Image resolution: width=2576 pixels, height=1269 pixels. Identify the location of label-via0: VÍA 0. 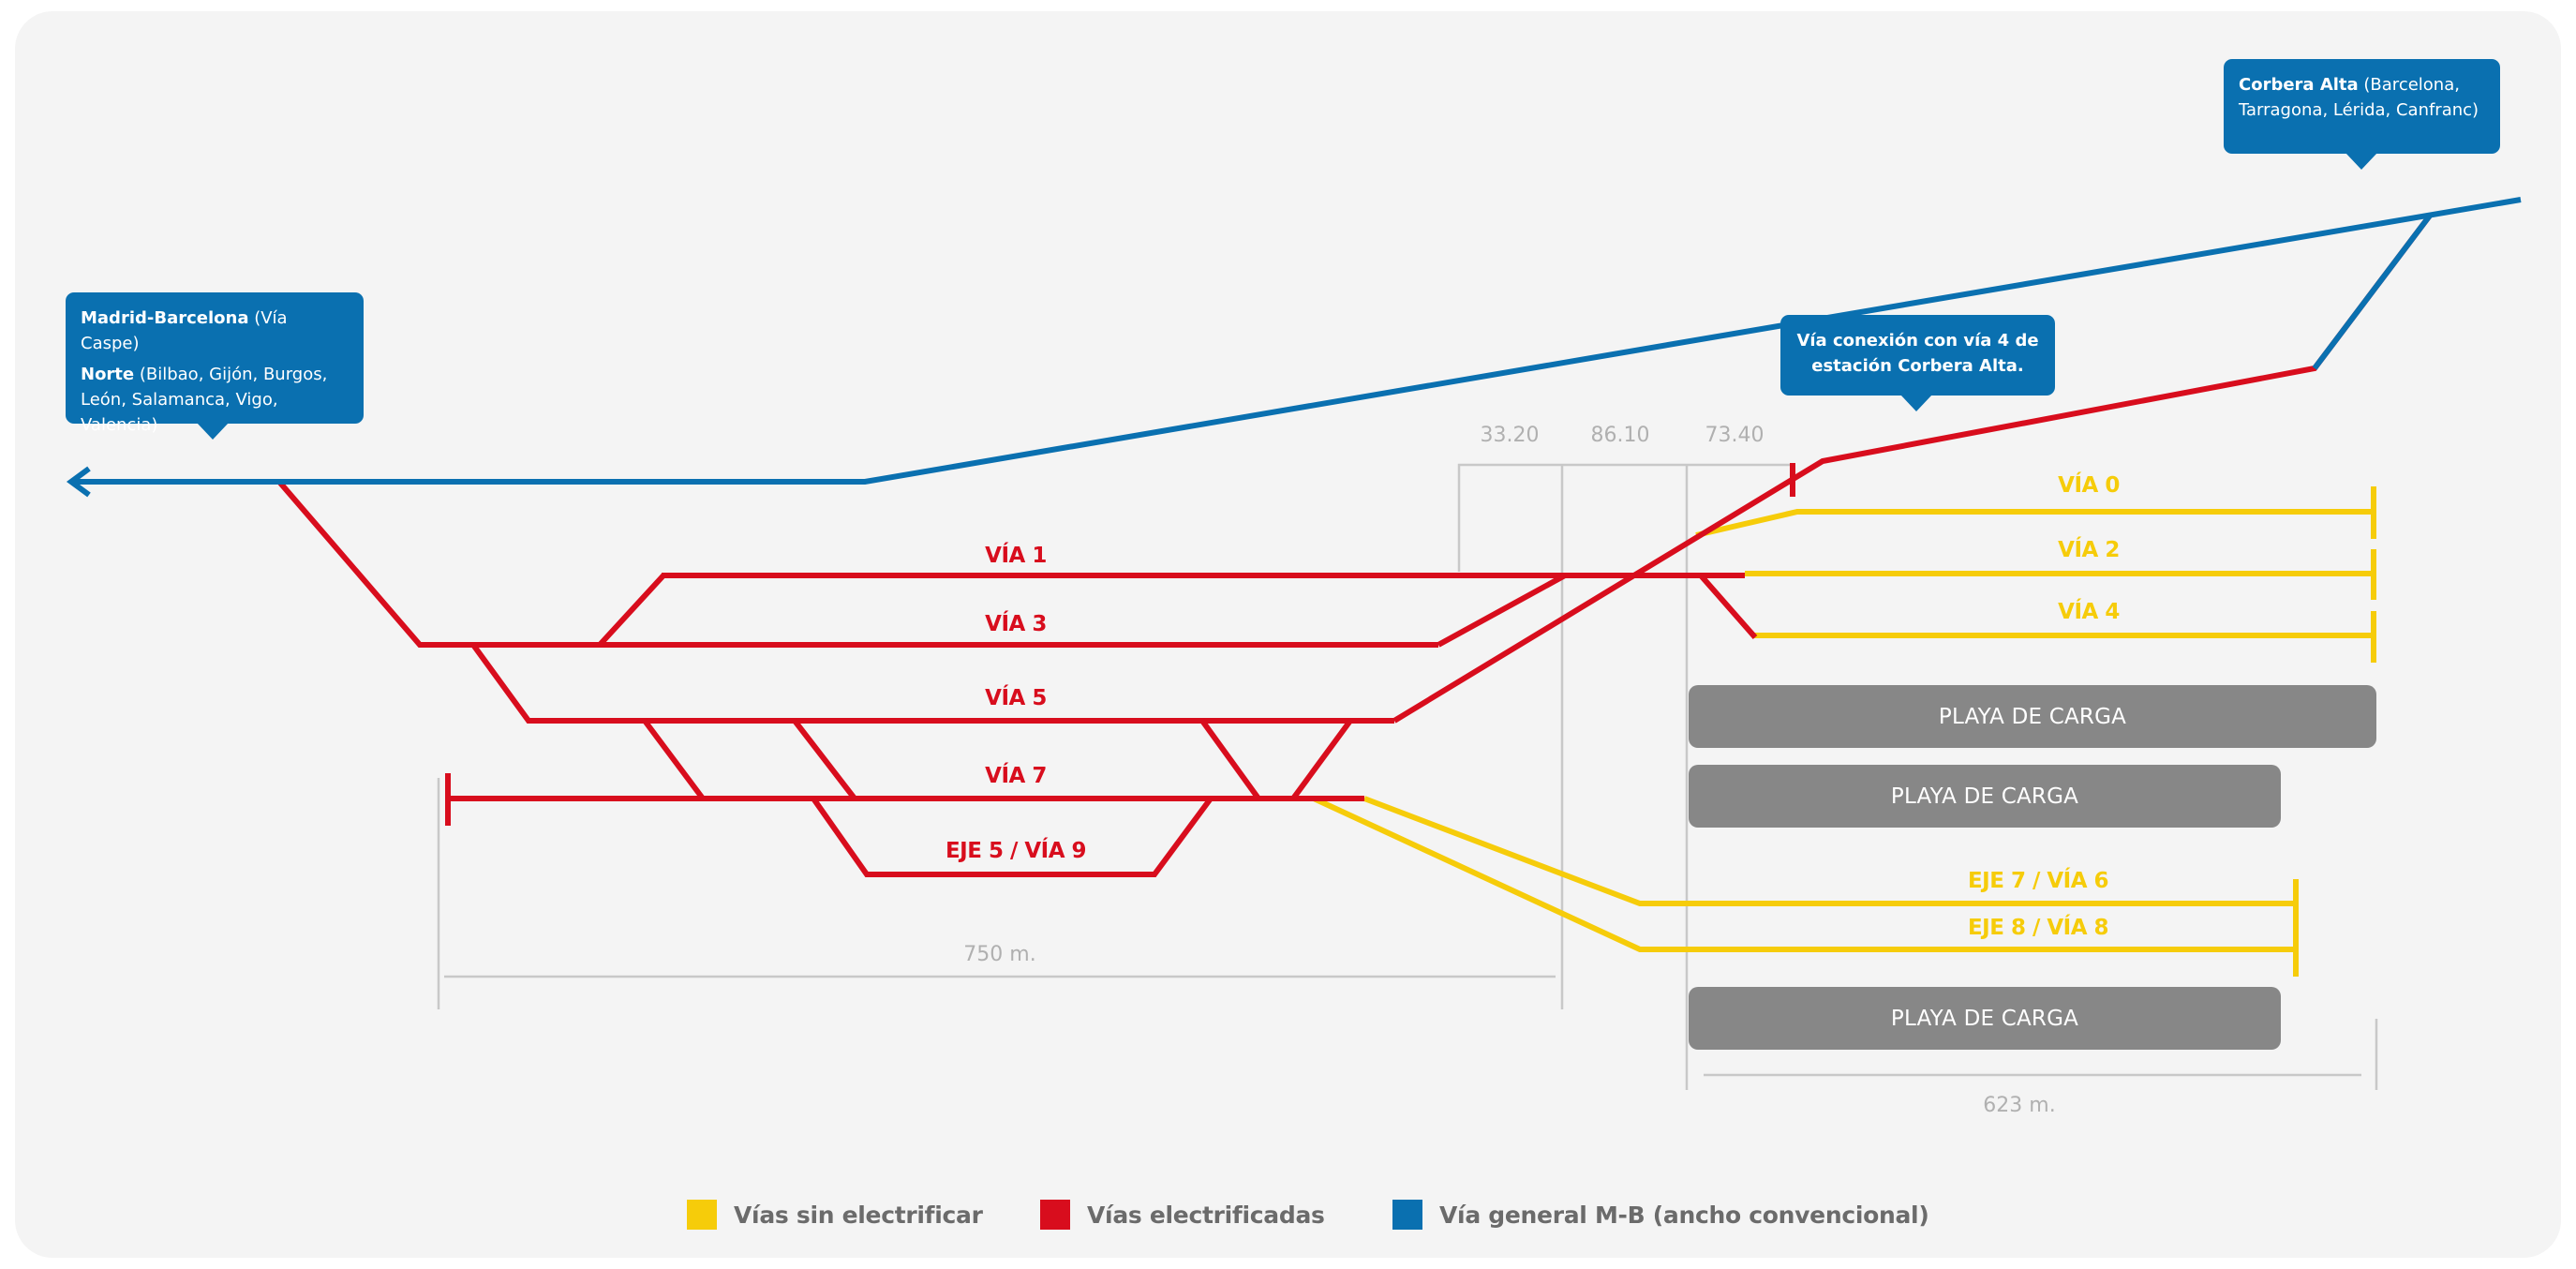
(2089, 484).